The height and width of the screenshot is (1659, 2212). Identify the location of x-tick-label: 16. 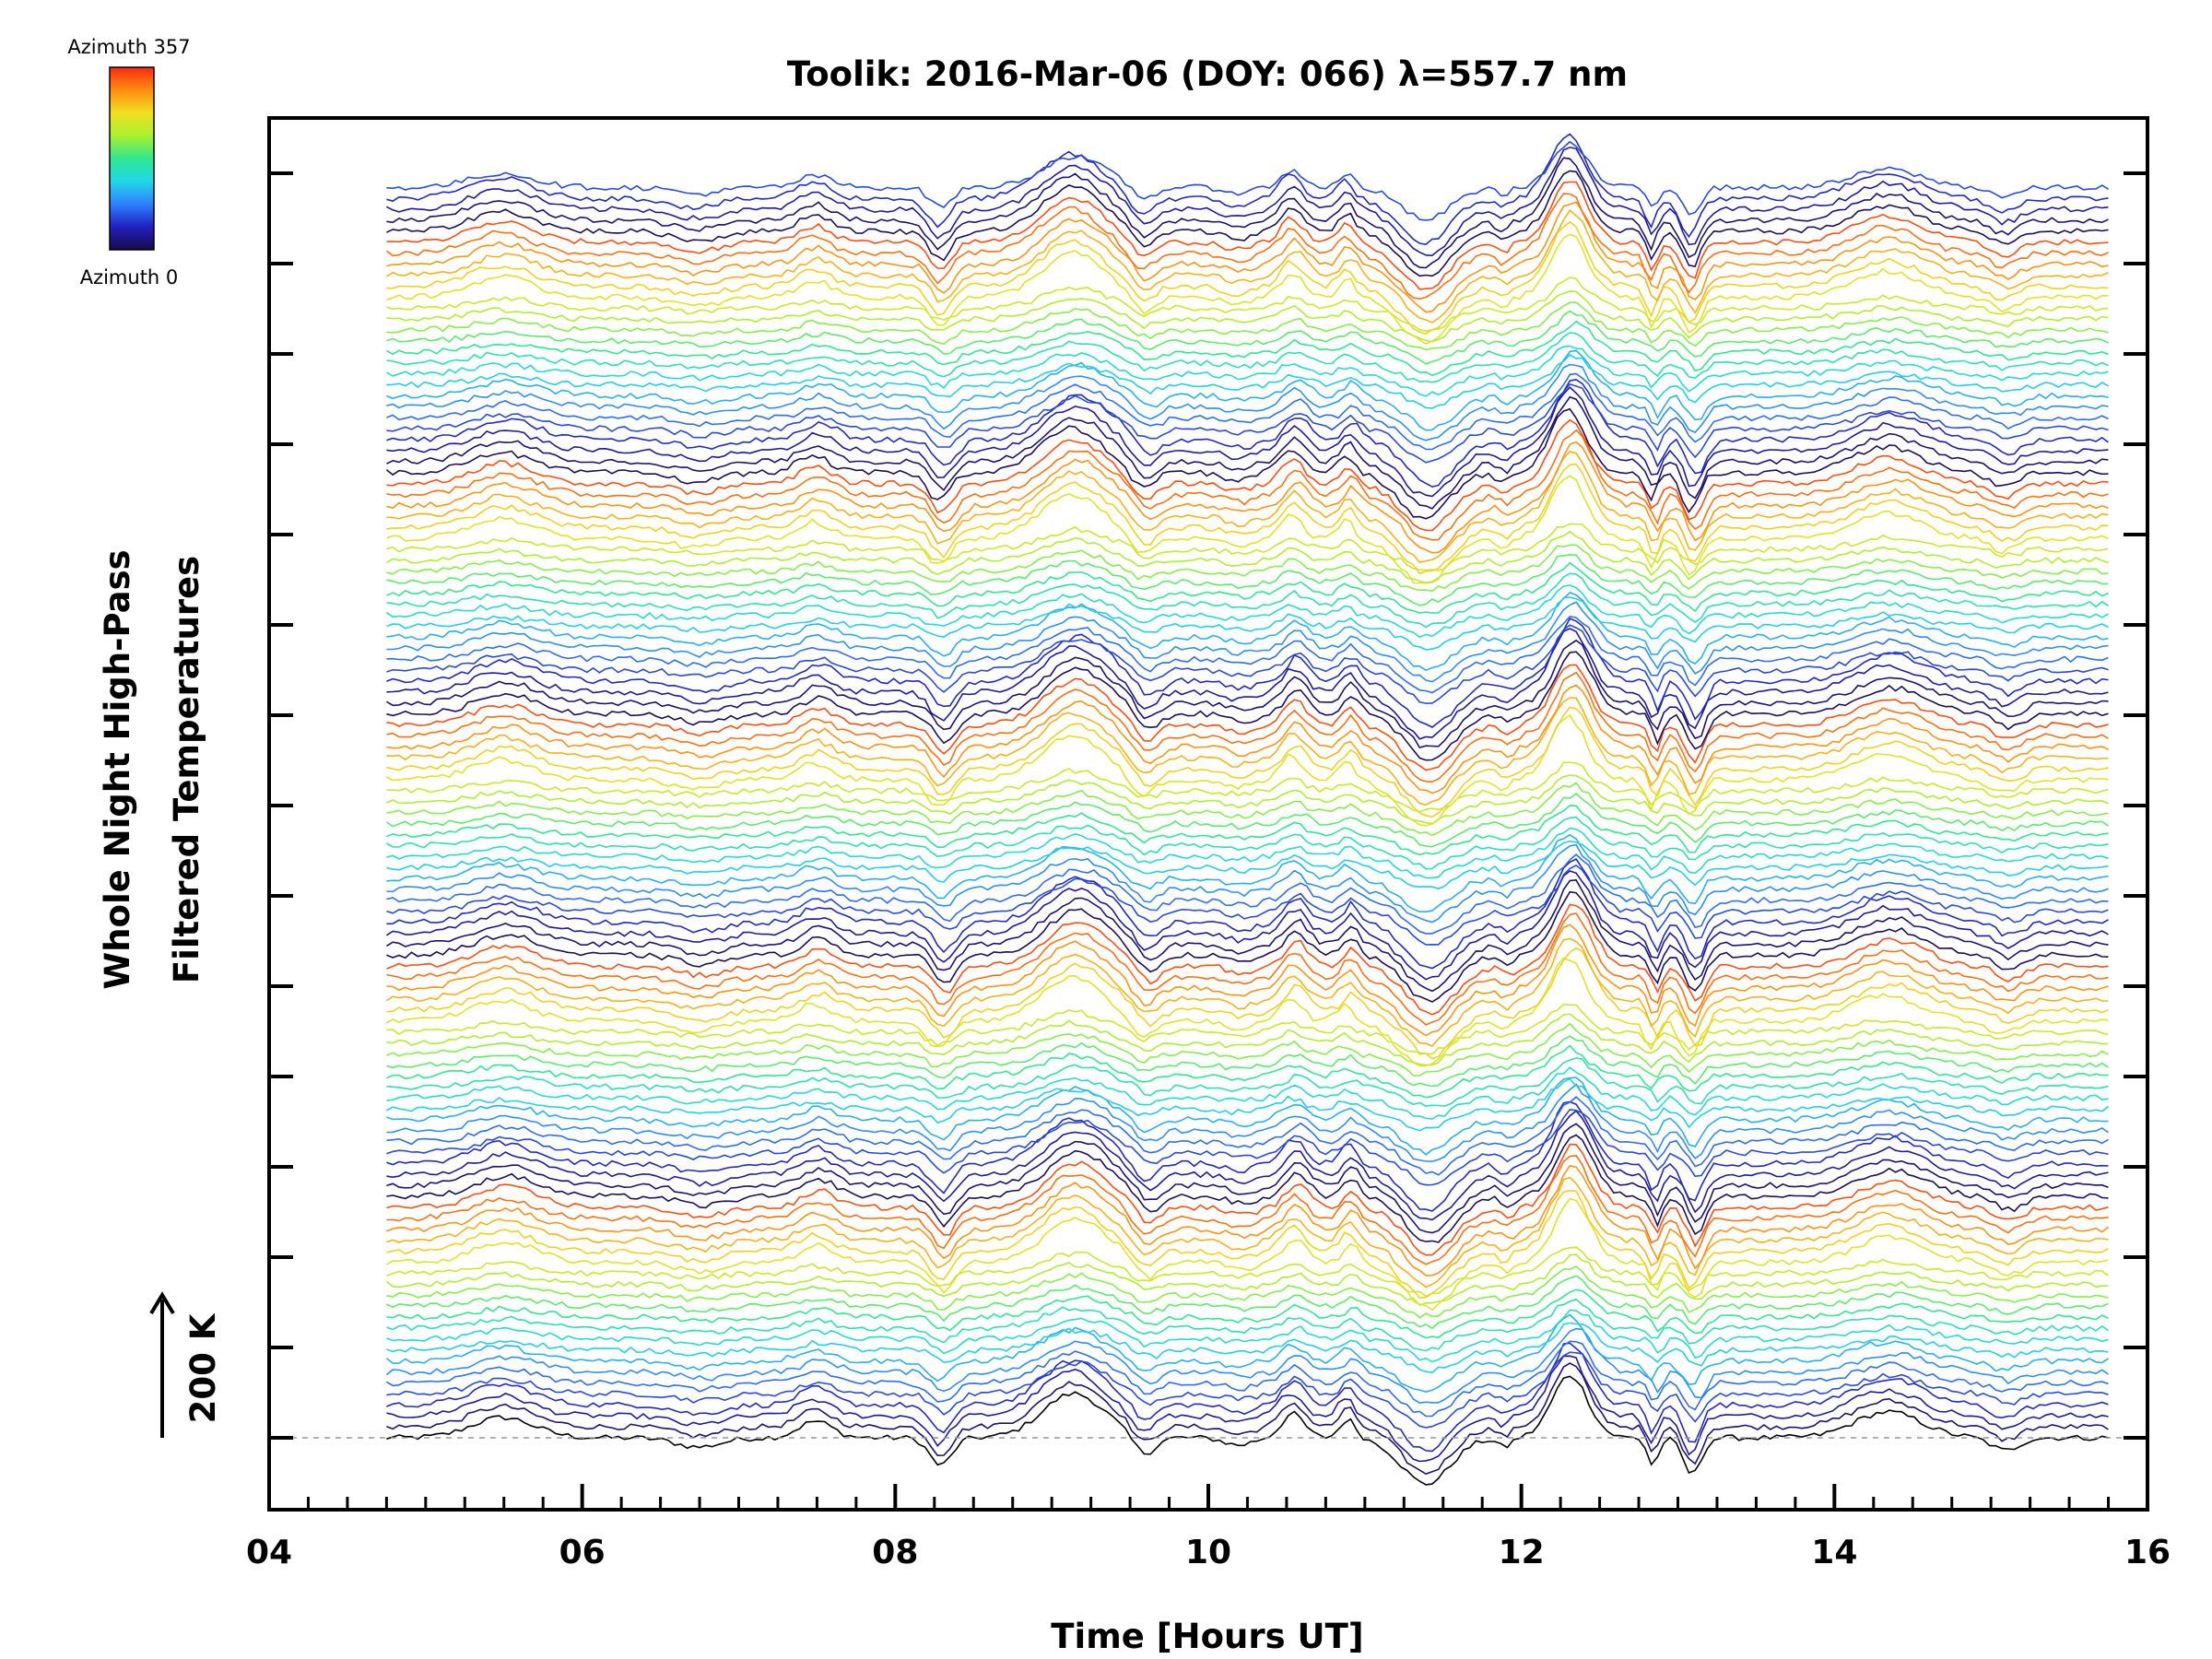
(2147, 1552).